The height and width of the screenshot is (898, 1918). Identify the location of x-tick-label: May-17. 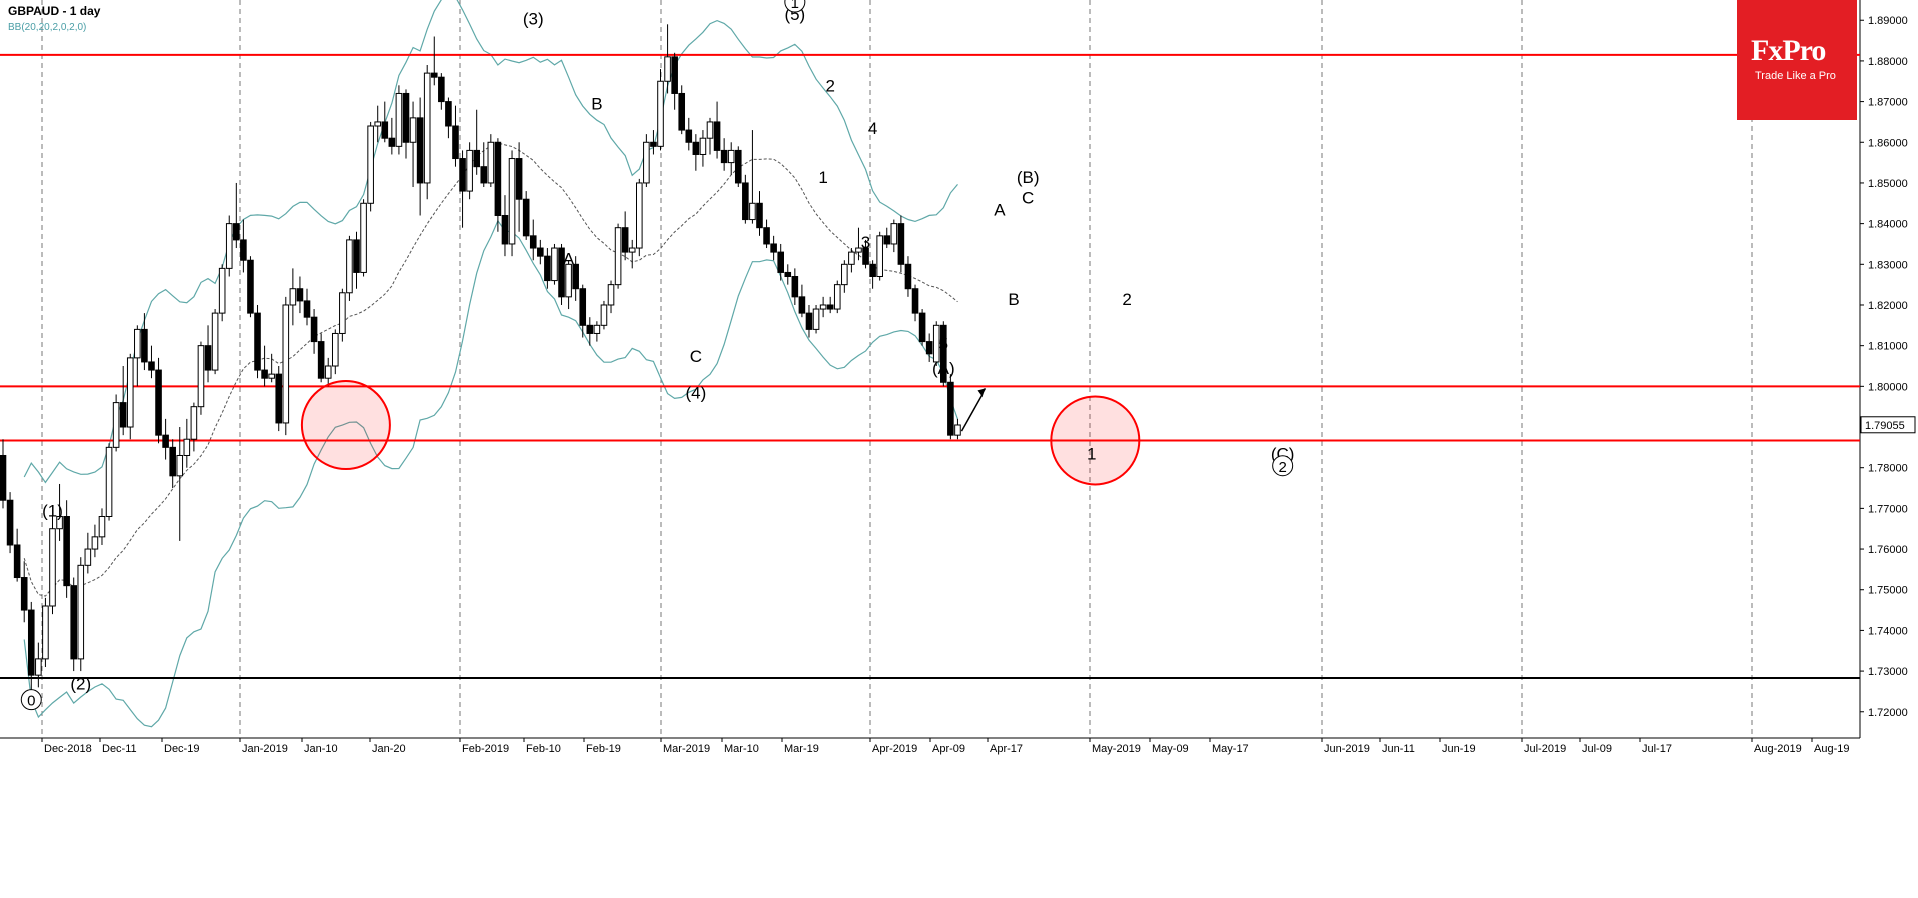
(1230, 749).